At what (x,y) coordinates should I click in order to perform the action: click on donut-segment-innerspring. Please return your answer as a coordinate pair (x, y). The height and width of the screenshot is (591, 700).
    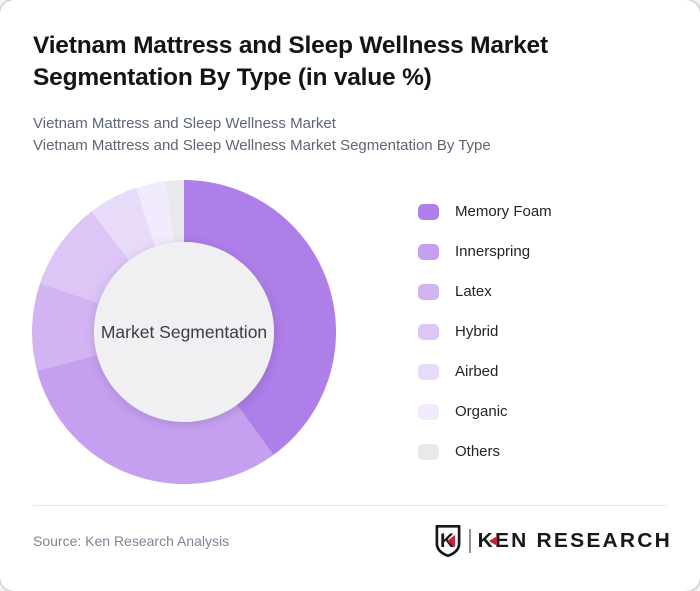
    Looking at the image, I should click on (155, 419).